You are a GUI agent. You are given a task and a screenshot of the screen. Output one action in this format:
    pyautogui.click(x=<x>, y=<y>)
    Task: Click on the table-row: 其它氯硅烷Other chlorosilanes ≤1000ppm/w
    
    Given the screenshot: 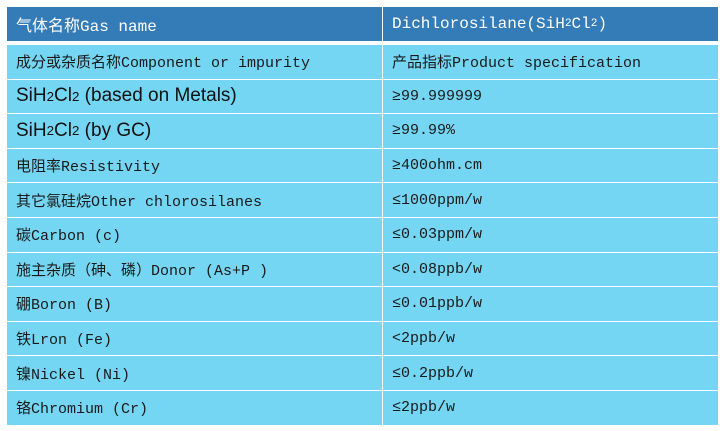 What is the action you would take?
    pyautogui.click(x=362, y=200)
    